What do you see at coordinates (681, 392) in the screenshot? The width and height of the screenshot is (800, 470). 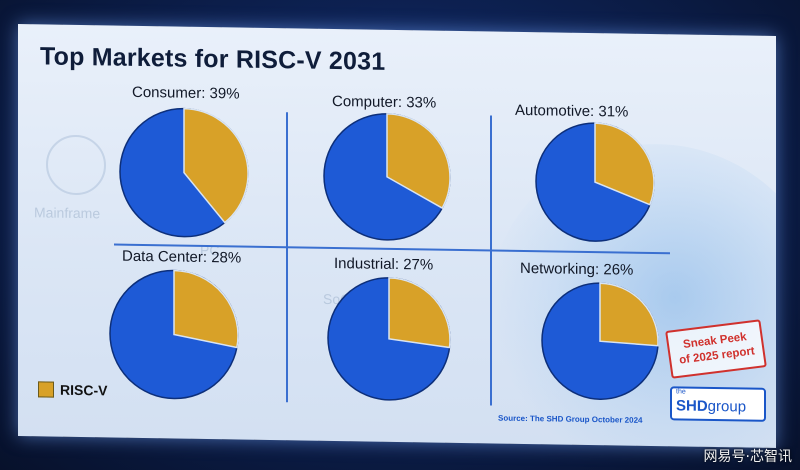 I see `logo-the: the` at bounding box center [681, 392].